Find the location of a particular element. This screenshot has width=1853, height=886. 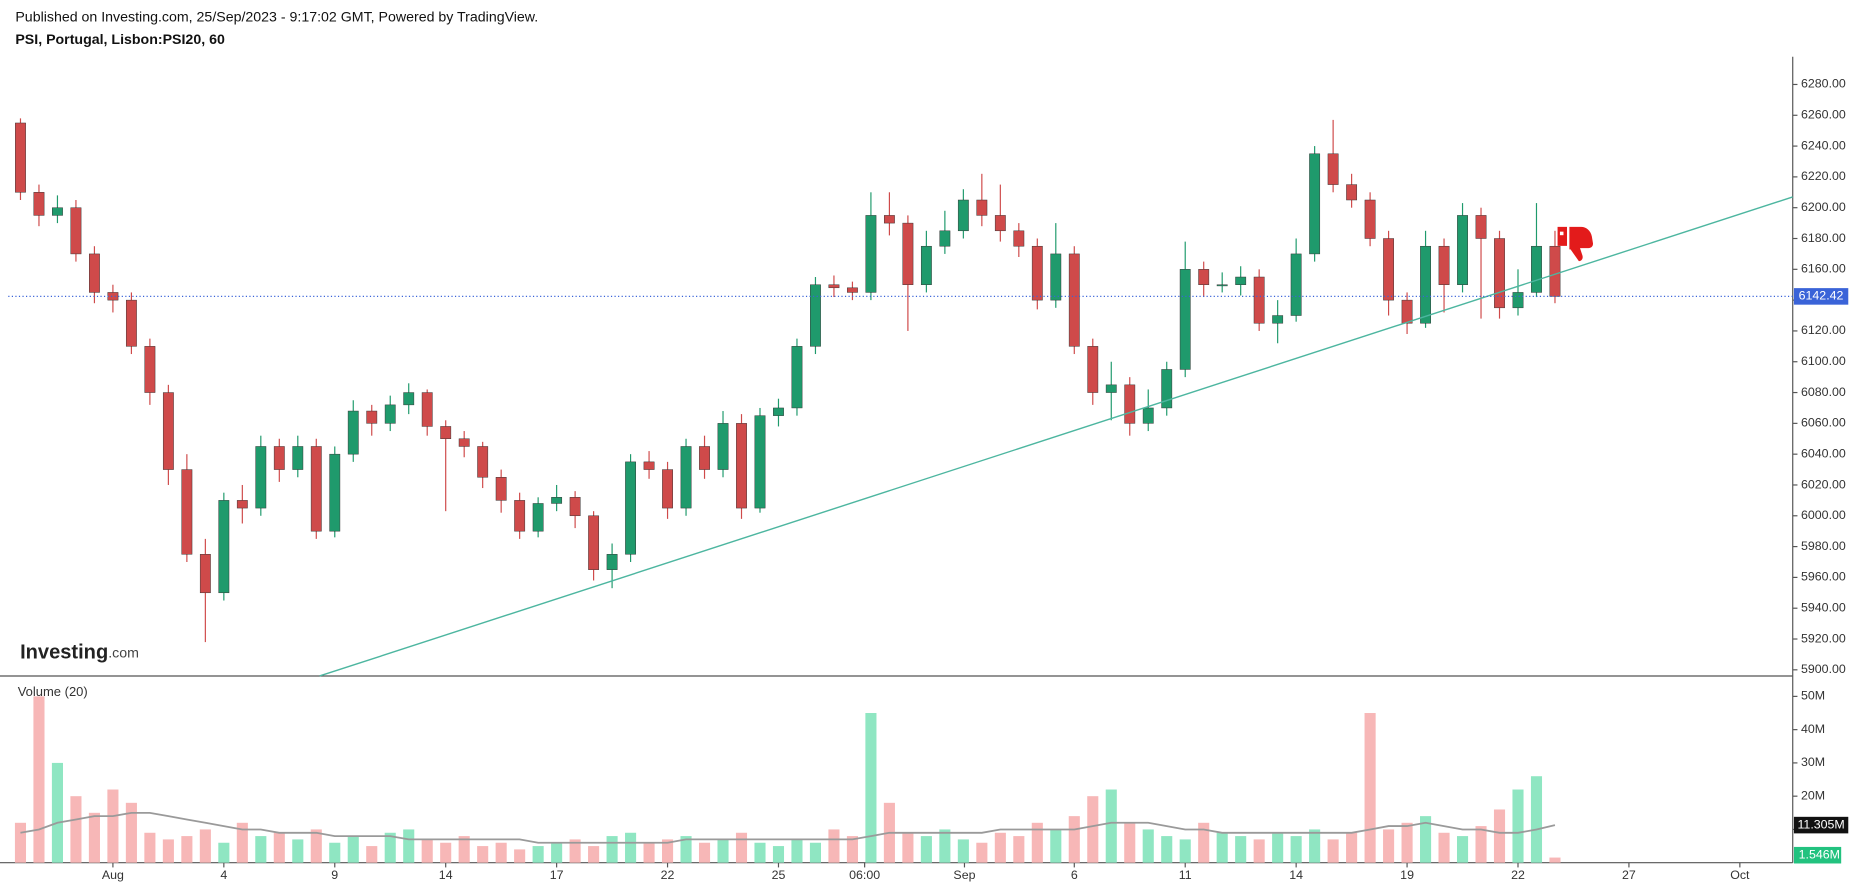

y-tick-label: 5960.00 is located at coordinates (1823, 577).